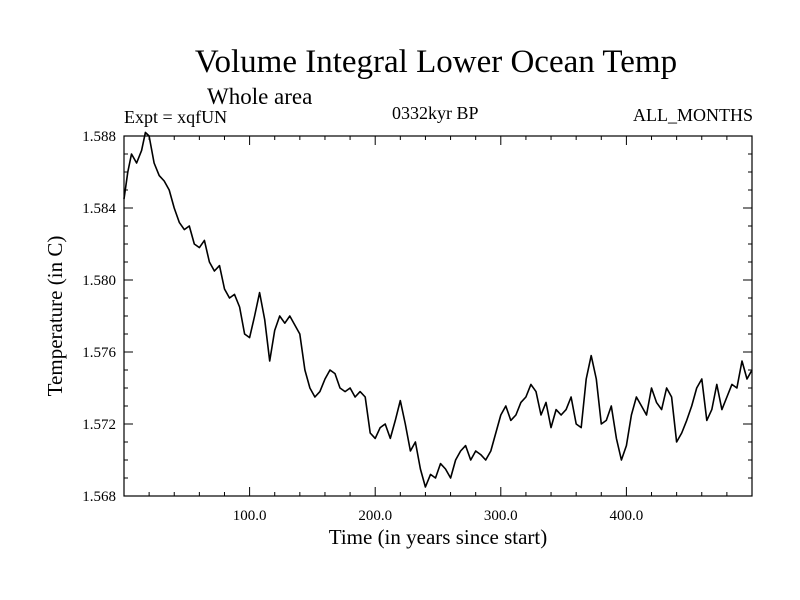 The image size is (800, 600). Describe the element at coordinates (99, 281) in the screenshot. I see `y-tick-label: 1.580` at that location.